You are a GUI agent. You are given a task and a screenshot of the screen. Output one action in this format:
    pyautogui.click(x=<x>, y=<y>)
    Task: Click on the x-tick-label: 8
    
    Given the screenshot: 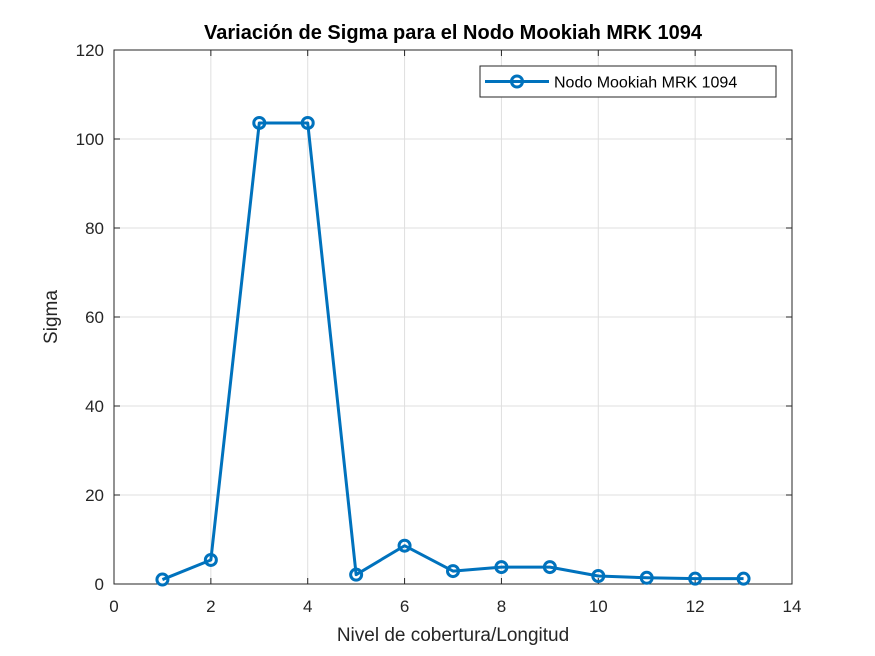 What is the action you would take?
    pyautogui.click(x=501, y=606)
    